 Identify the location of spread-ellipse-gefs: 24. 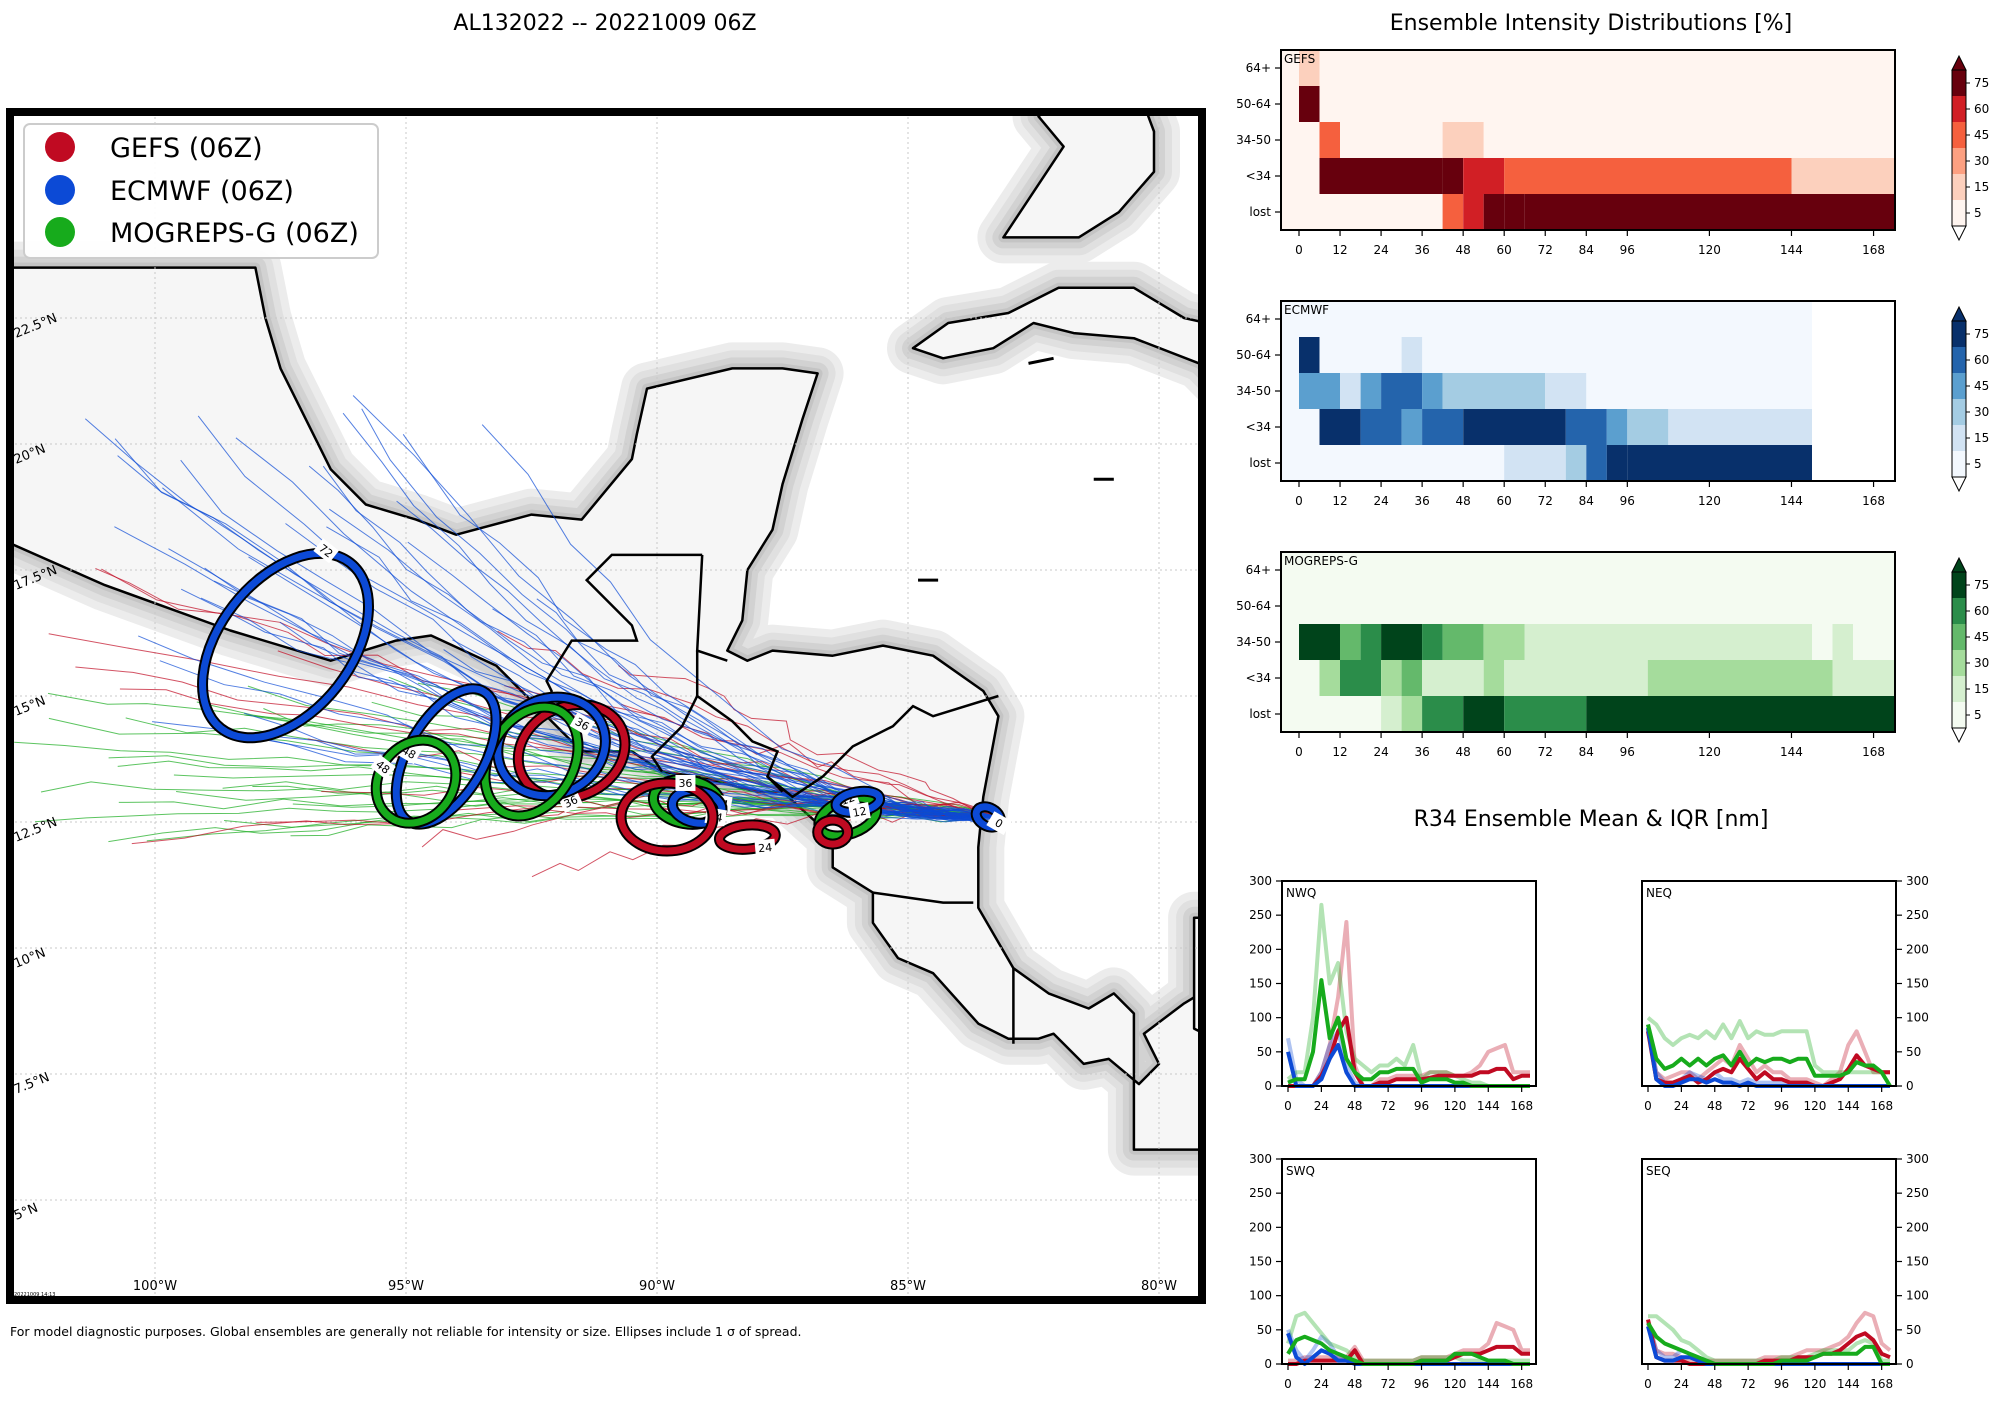
(747, 838).